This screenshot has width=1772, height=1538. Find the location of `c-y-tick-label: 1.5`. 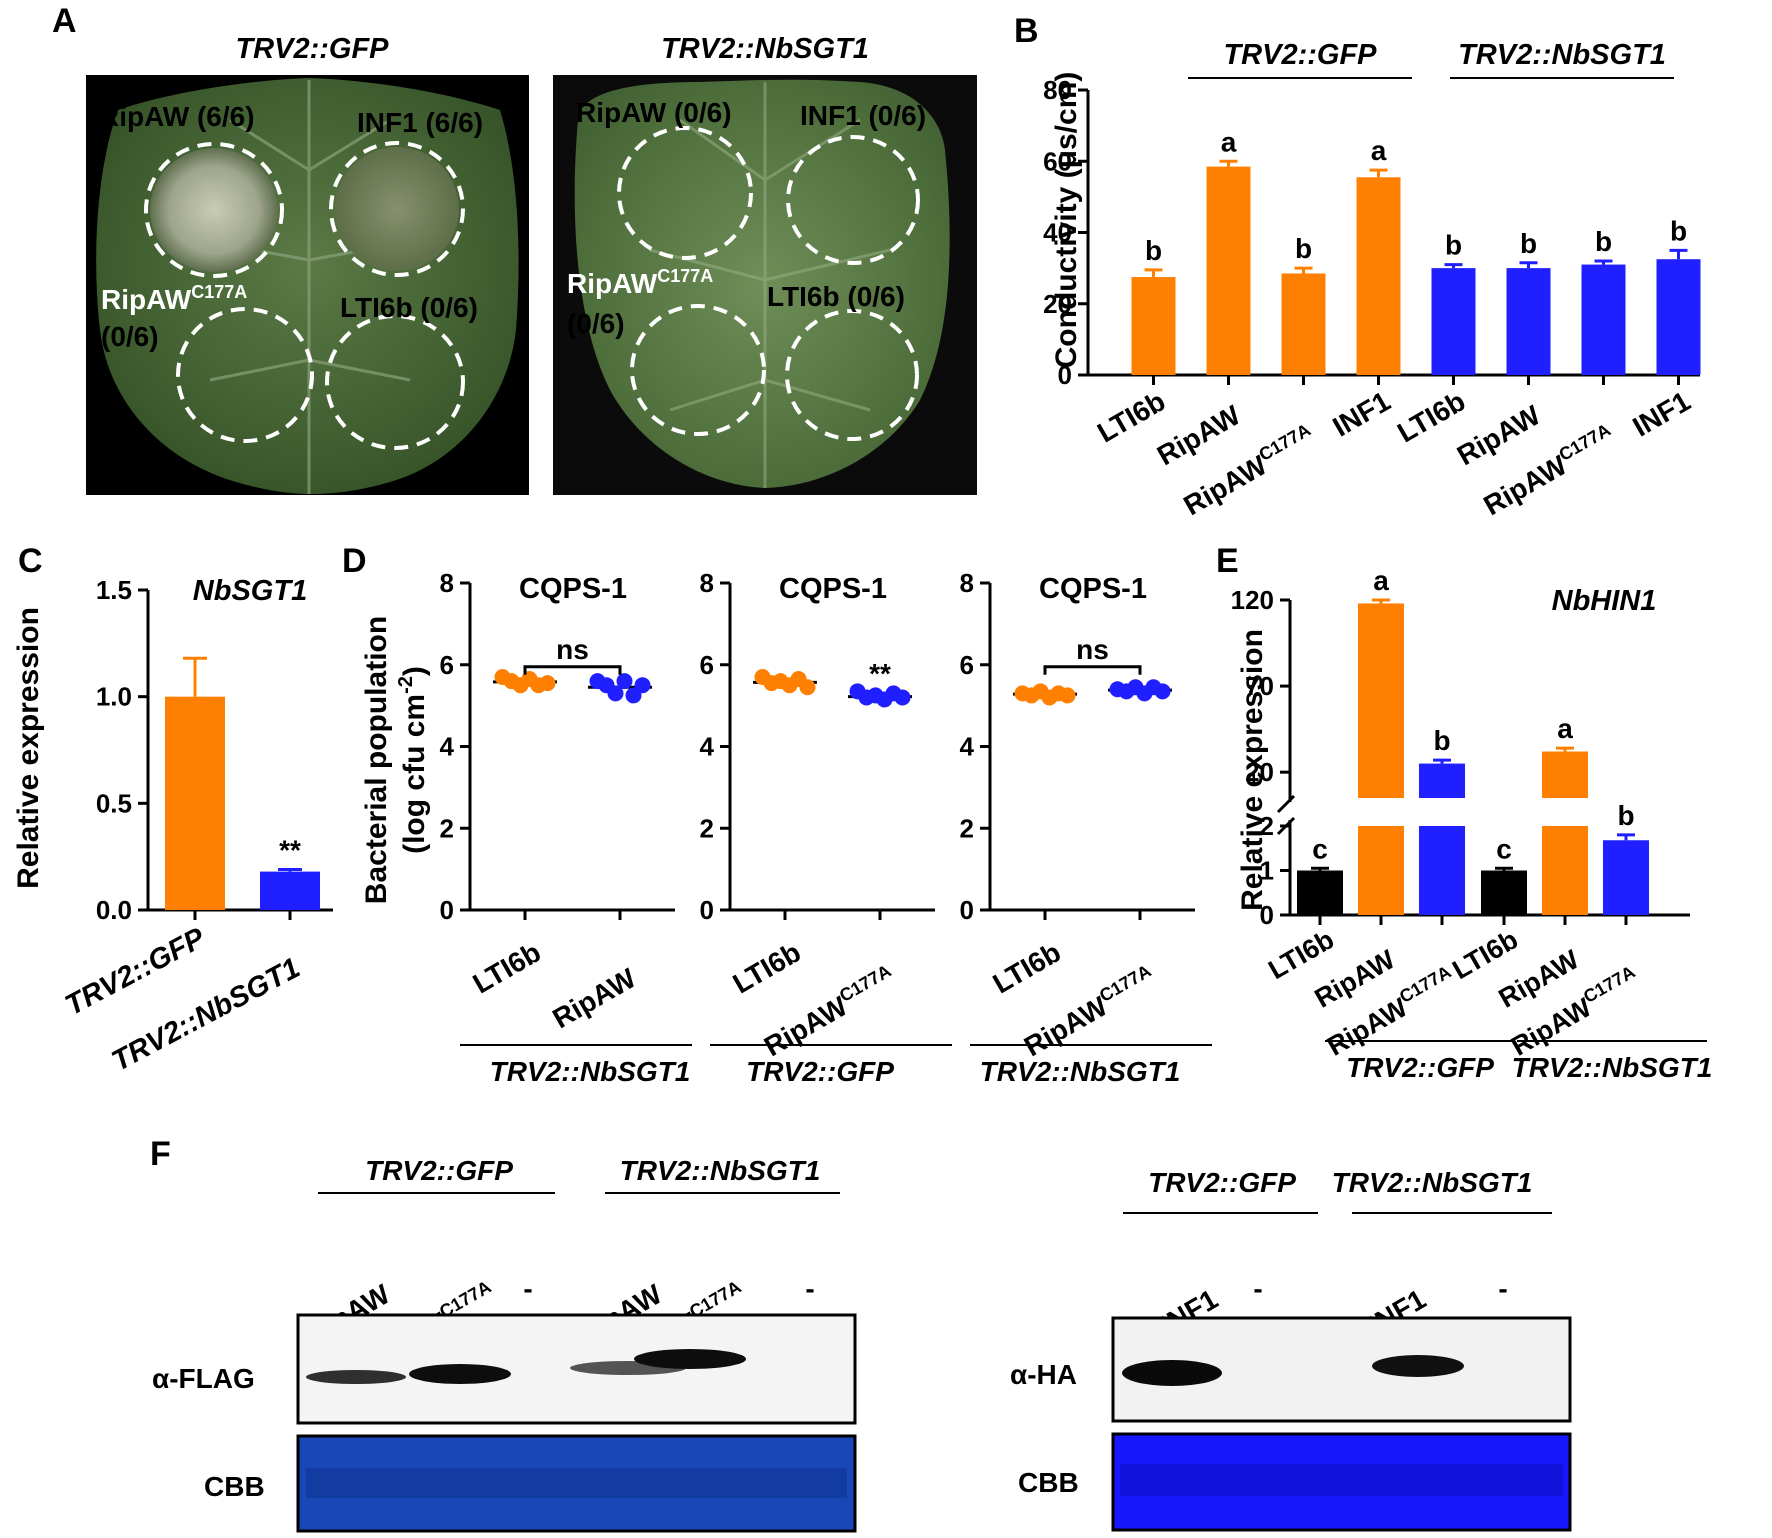

c-y-tick-label: 1.5 is located at coordinates (114, 590).